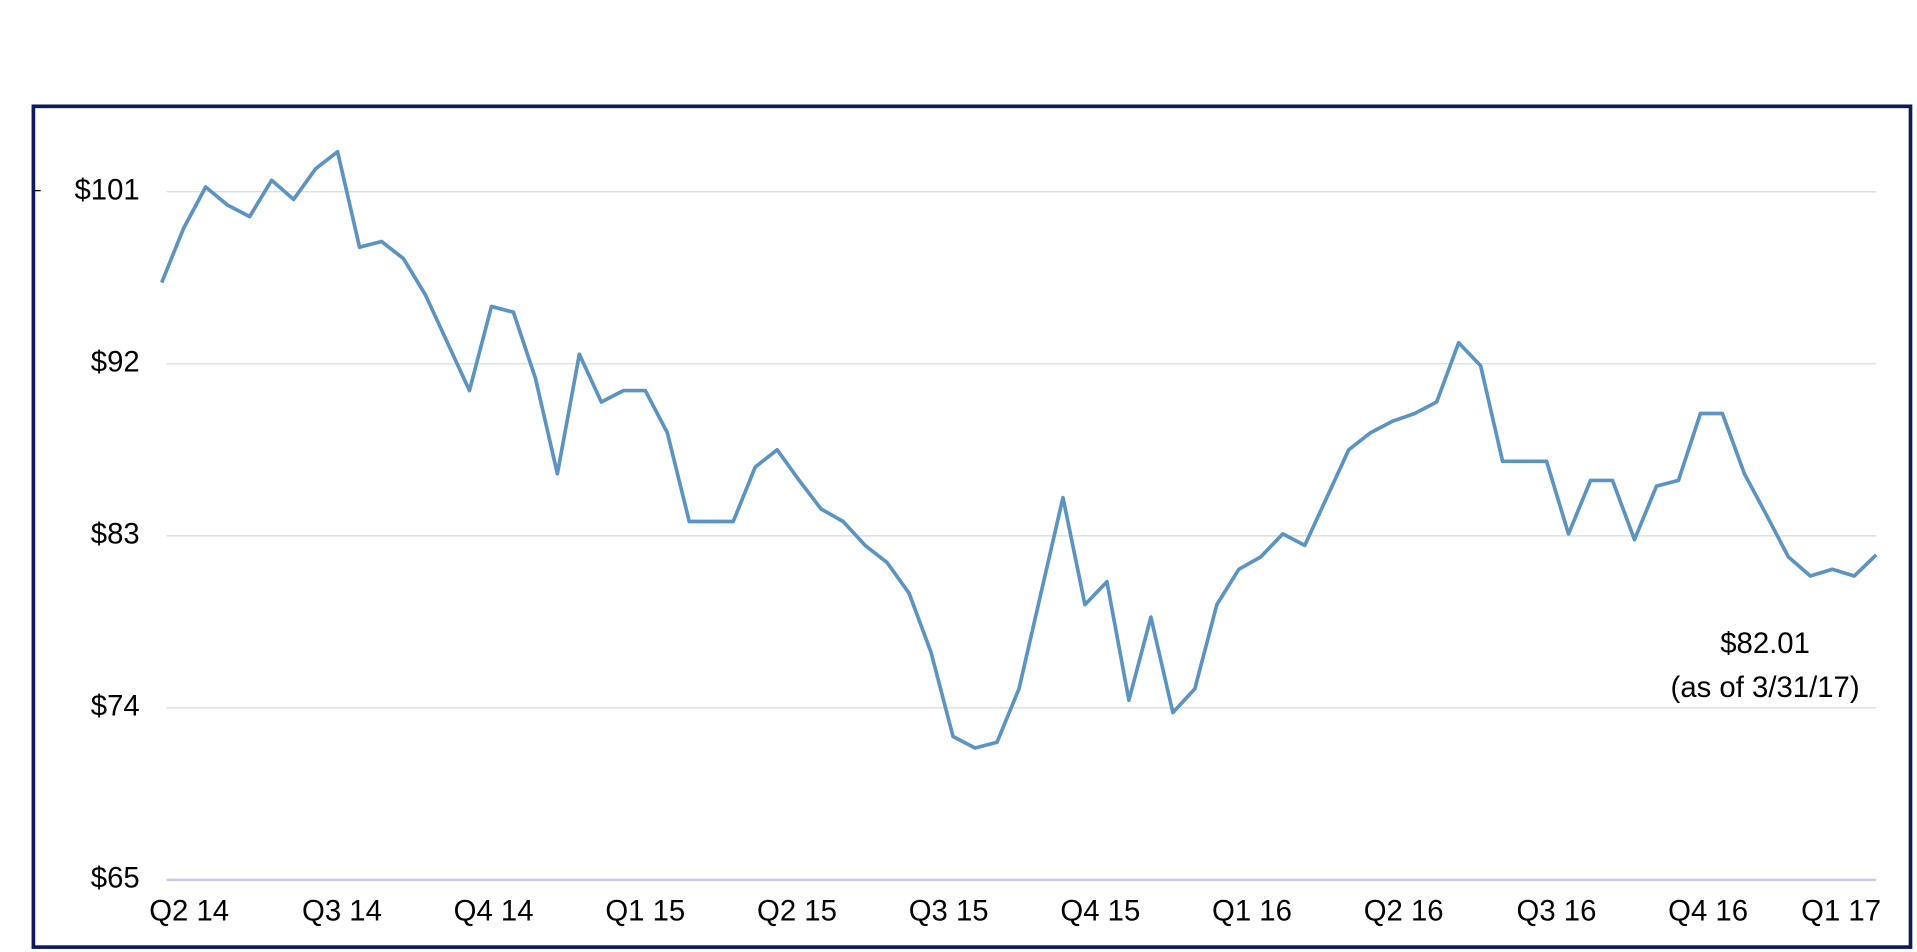 The image size is (1917, 952). What do you see at coordinates (115, 534) in the screenshot?
I see `y-tick-label: $83` at bounding box center [115, 534].